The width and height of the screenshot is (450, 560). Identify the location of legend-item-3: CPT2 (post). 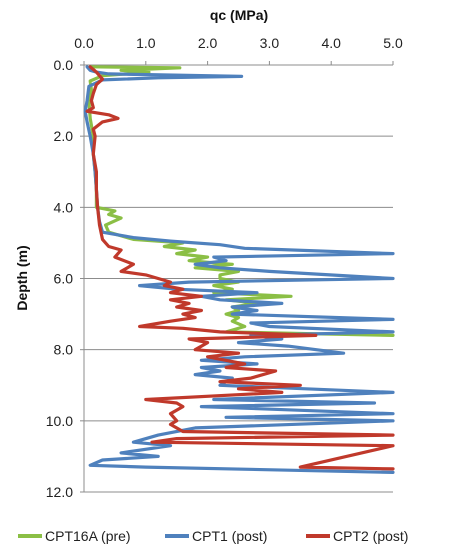
(357, 536).